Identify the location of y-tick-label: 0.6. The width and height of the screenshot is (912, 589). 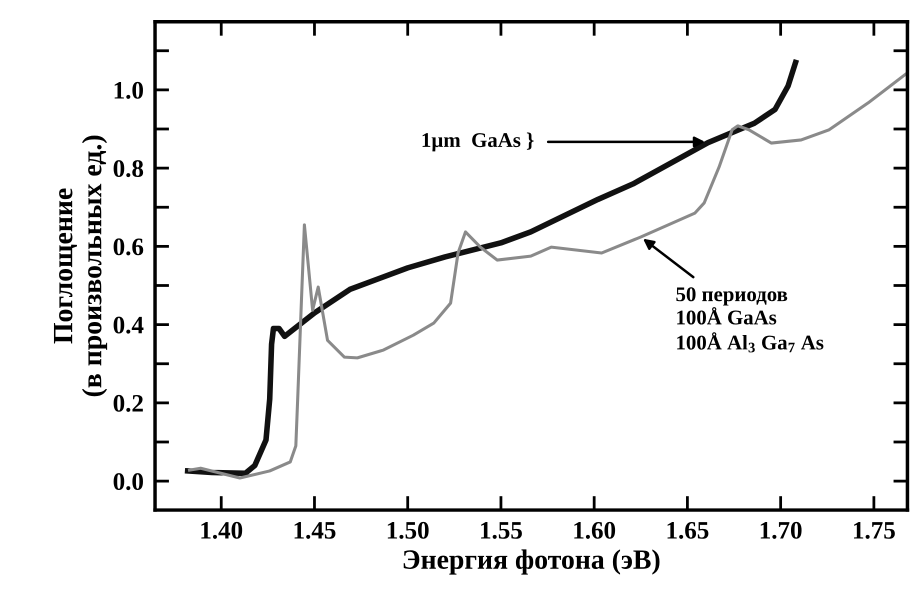
(129, 247).